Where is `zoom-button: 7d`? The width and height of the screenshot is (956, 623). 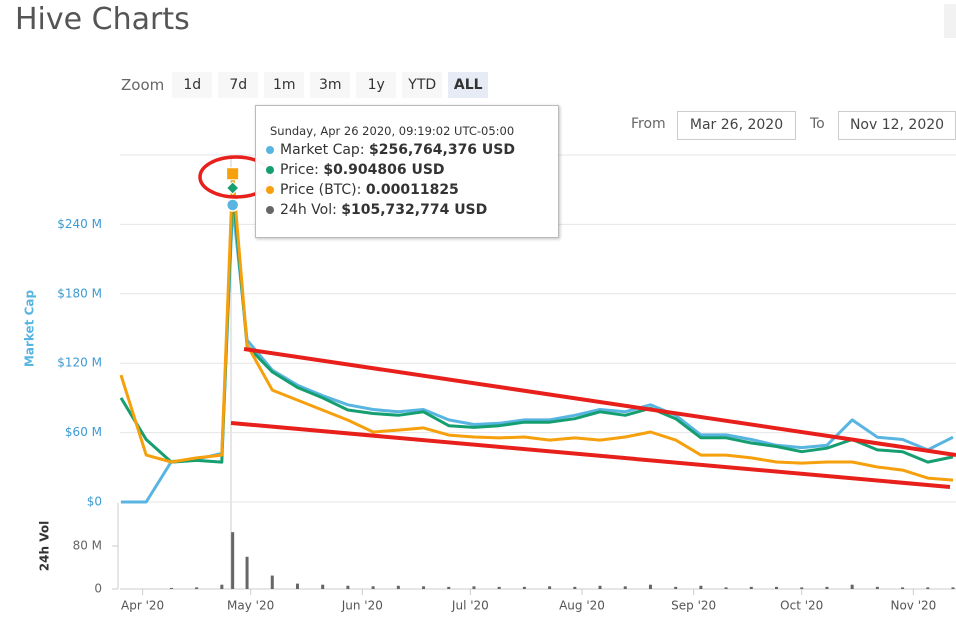 zoom-button: 7d is located at coordinates (238, 85).